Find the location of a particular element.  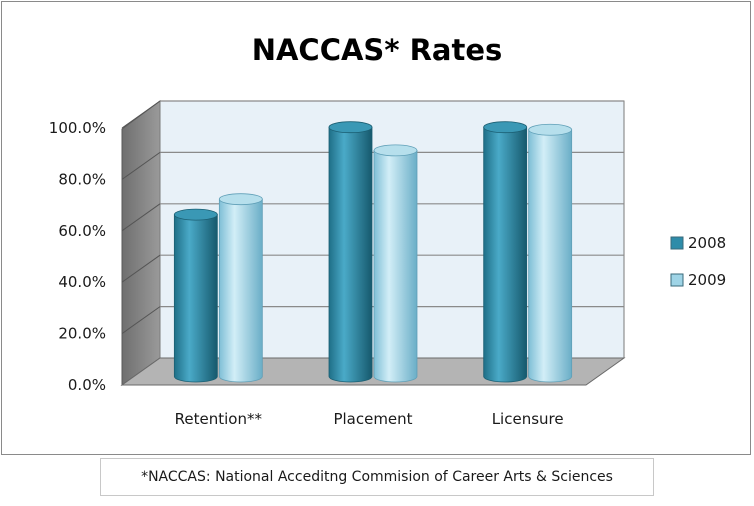

bar-licensure-2008 is located at coordinates (505, 252).